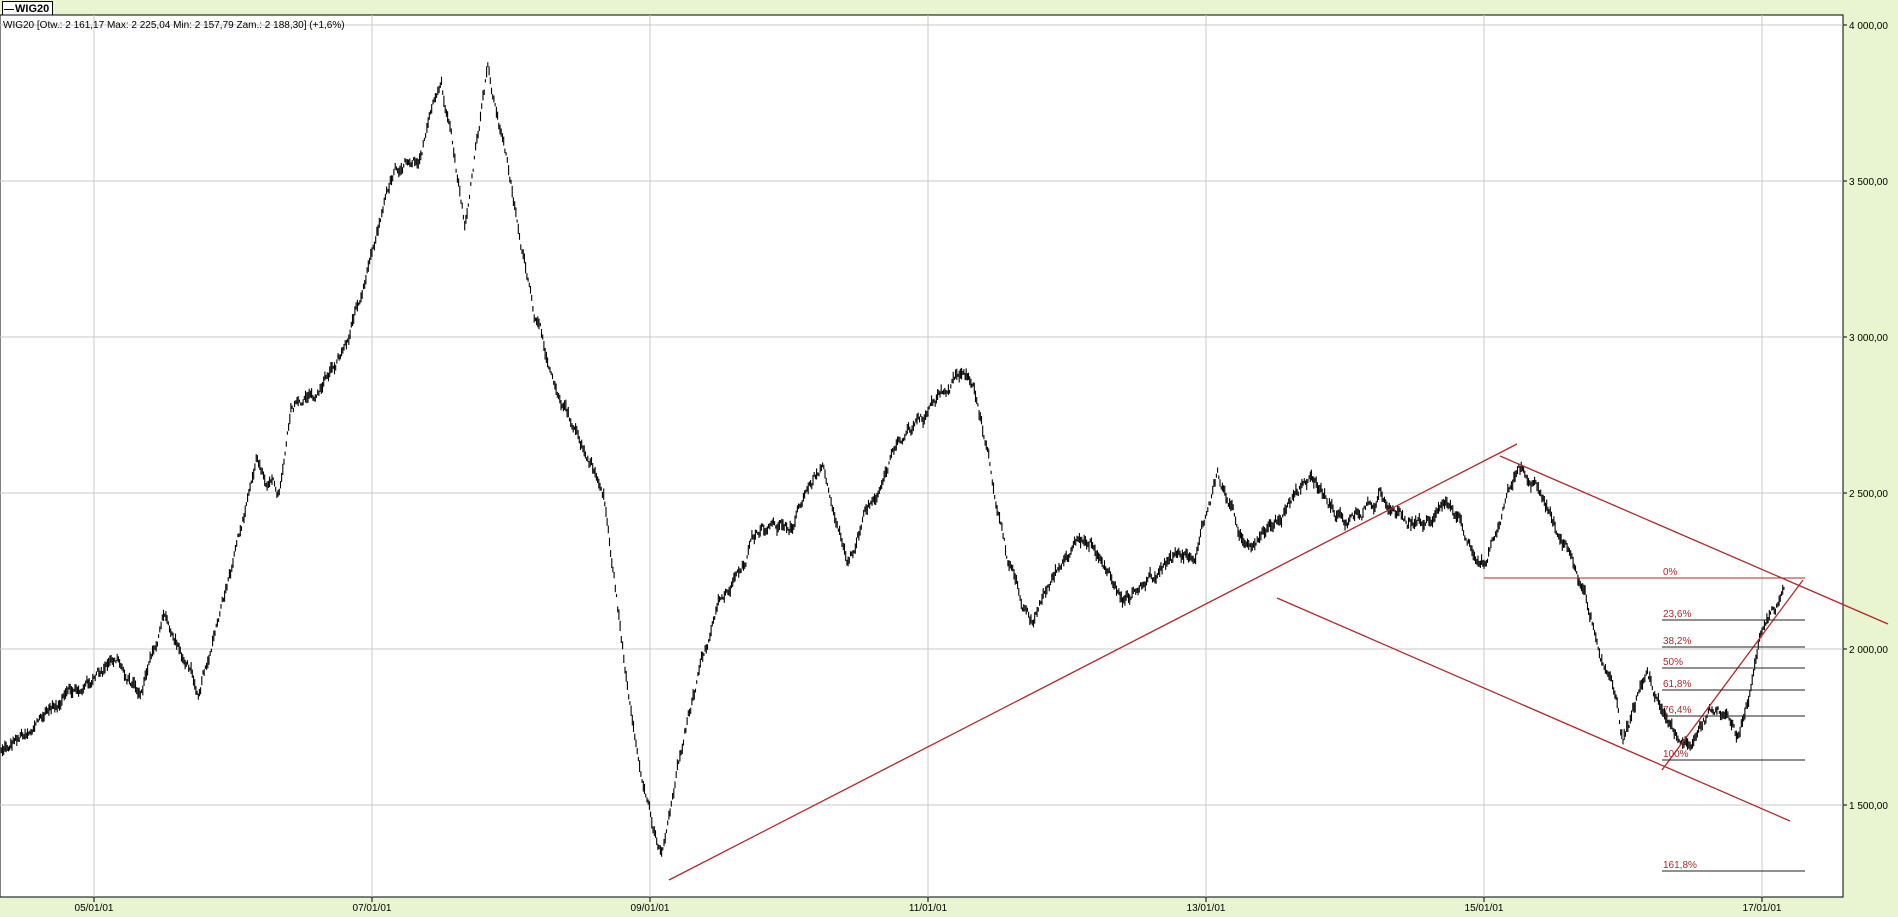 This screenshot has width=1898, height=917. Describe the element at coordinates (372, 908) in the screenshot. I see `x-tick-label: 07/01/01` at that location.